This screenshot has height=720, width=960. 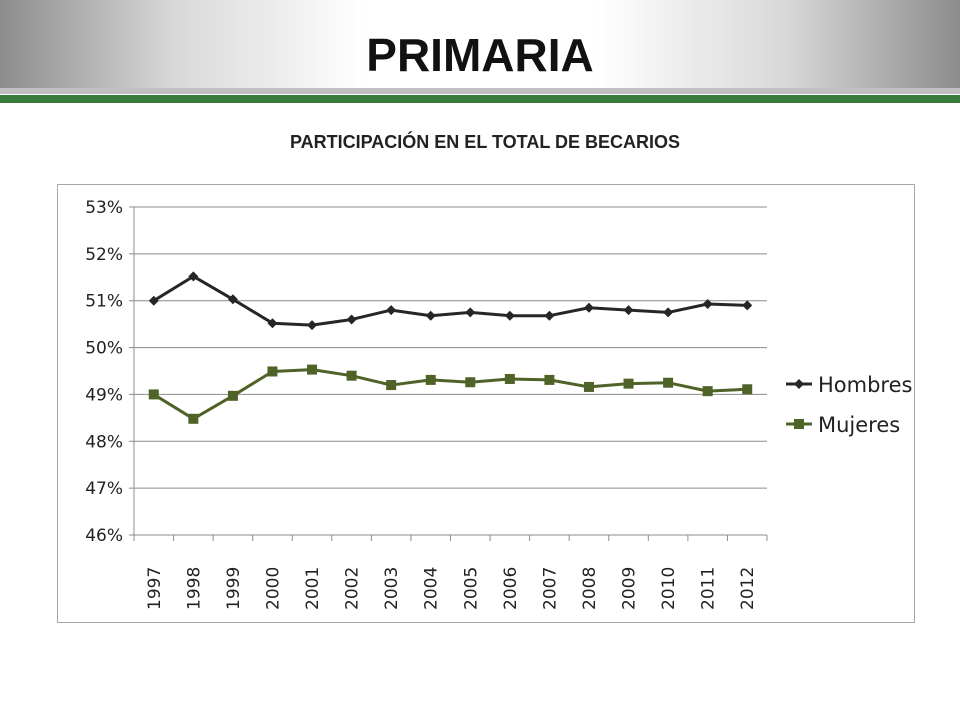 What do you see at coordinates (859, 425) in the screenshot?
I see `legend-label-mujeres: Mujeres` at bounding box center [859, 425].